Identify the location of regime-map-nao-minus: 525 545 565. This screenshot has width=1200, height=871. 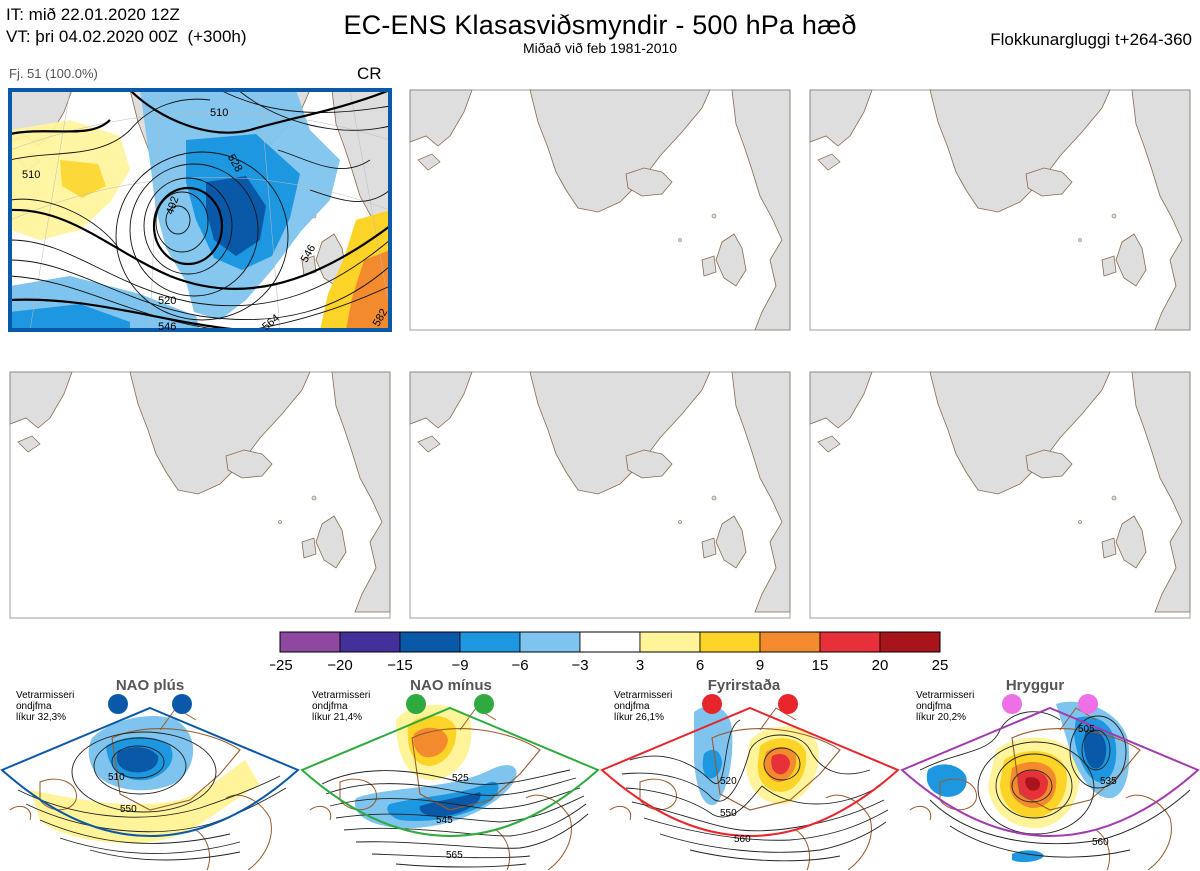
(450, 780).